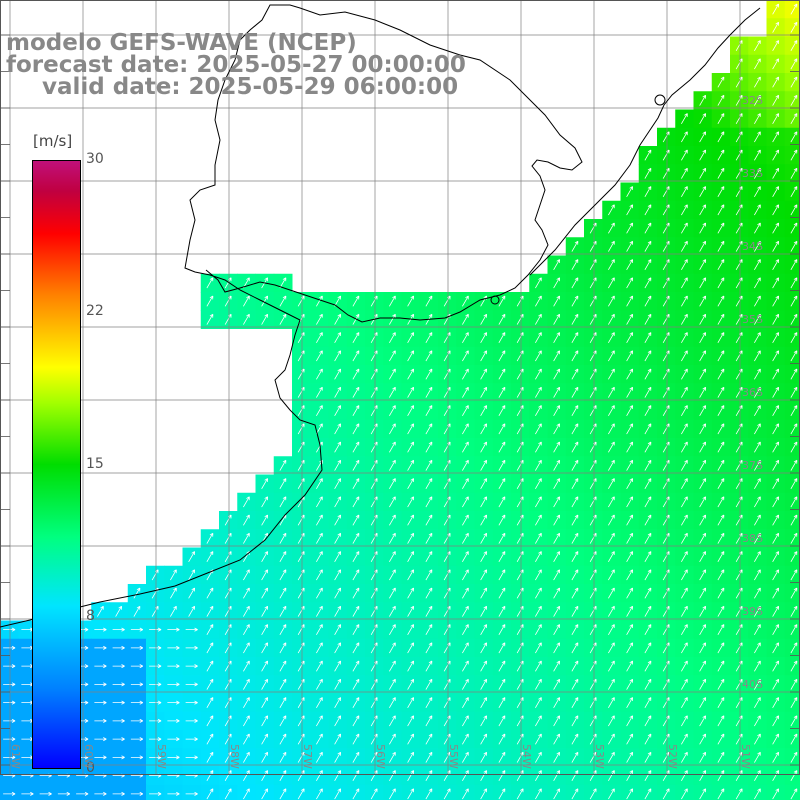 This screenshot has width=800, height=800. What do you see at coordinates (90, 768) in the screenshot?
I see `colorbar-tick-0: 0` at bounding box center [90, 768].